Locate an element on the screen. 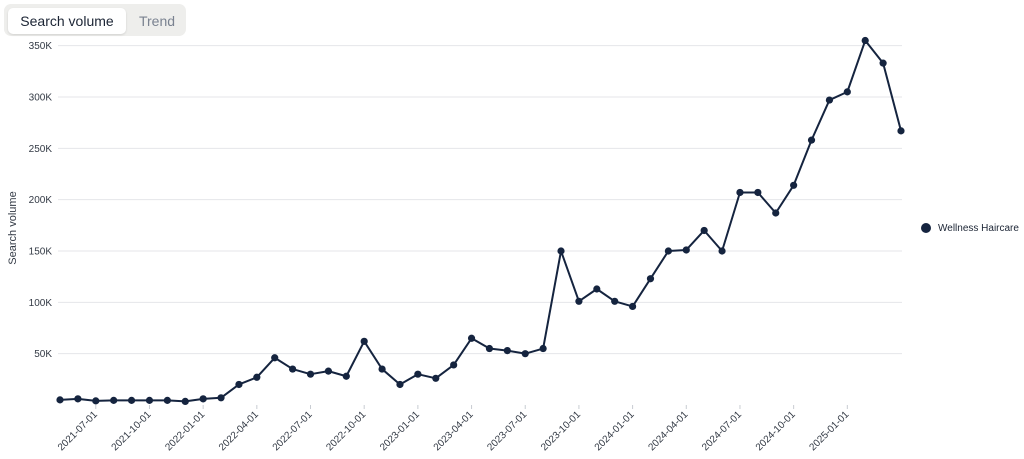 Image resolution: width=1024 pixels, height=459 pixels. legend: Wellness Haircare is located at coordinates (970, 228).